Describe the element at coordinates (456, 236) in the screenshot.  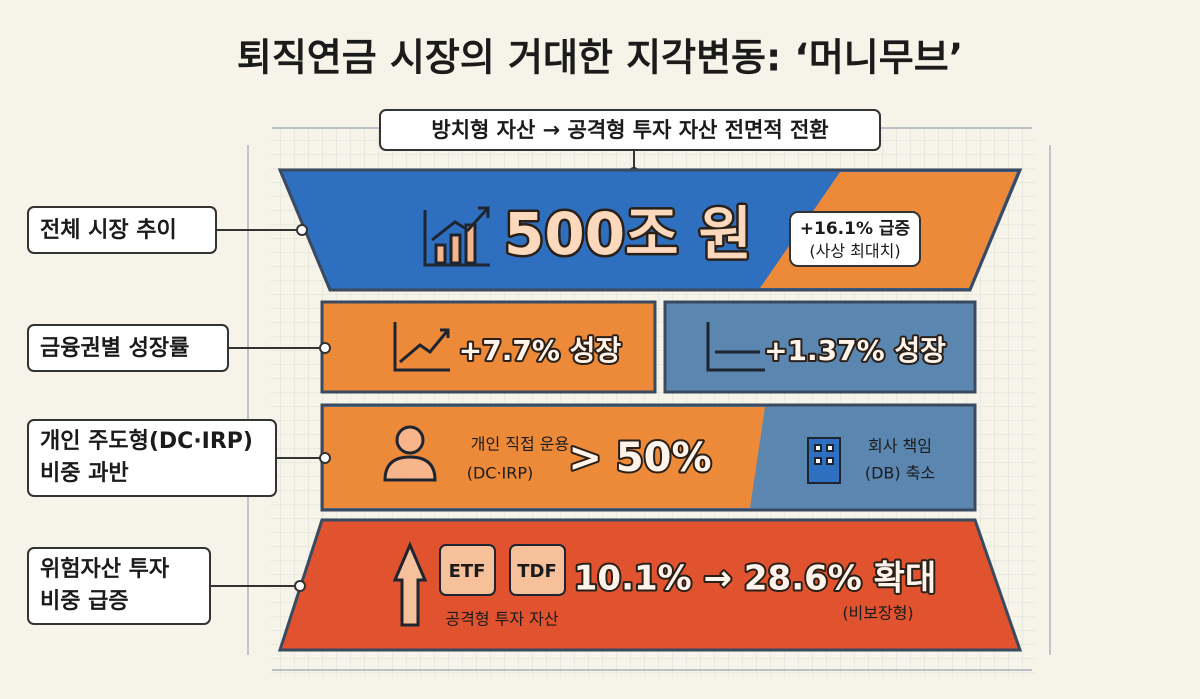
I see `chart-icon` at that location.